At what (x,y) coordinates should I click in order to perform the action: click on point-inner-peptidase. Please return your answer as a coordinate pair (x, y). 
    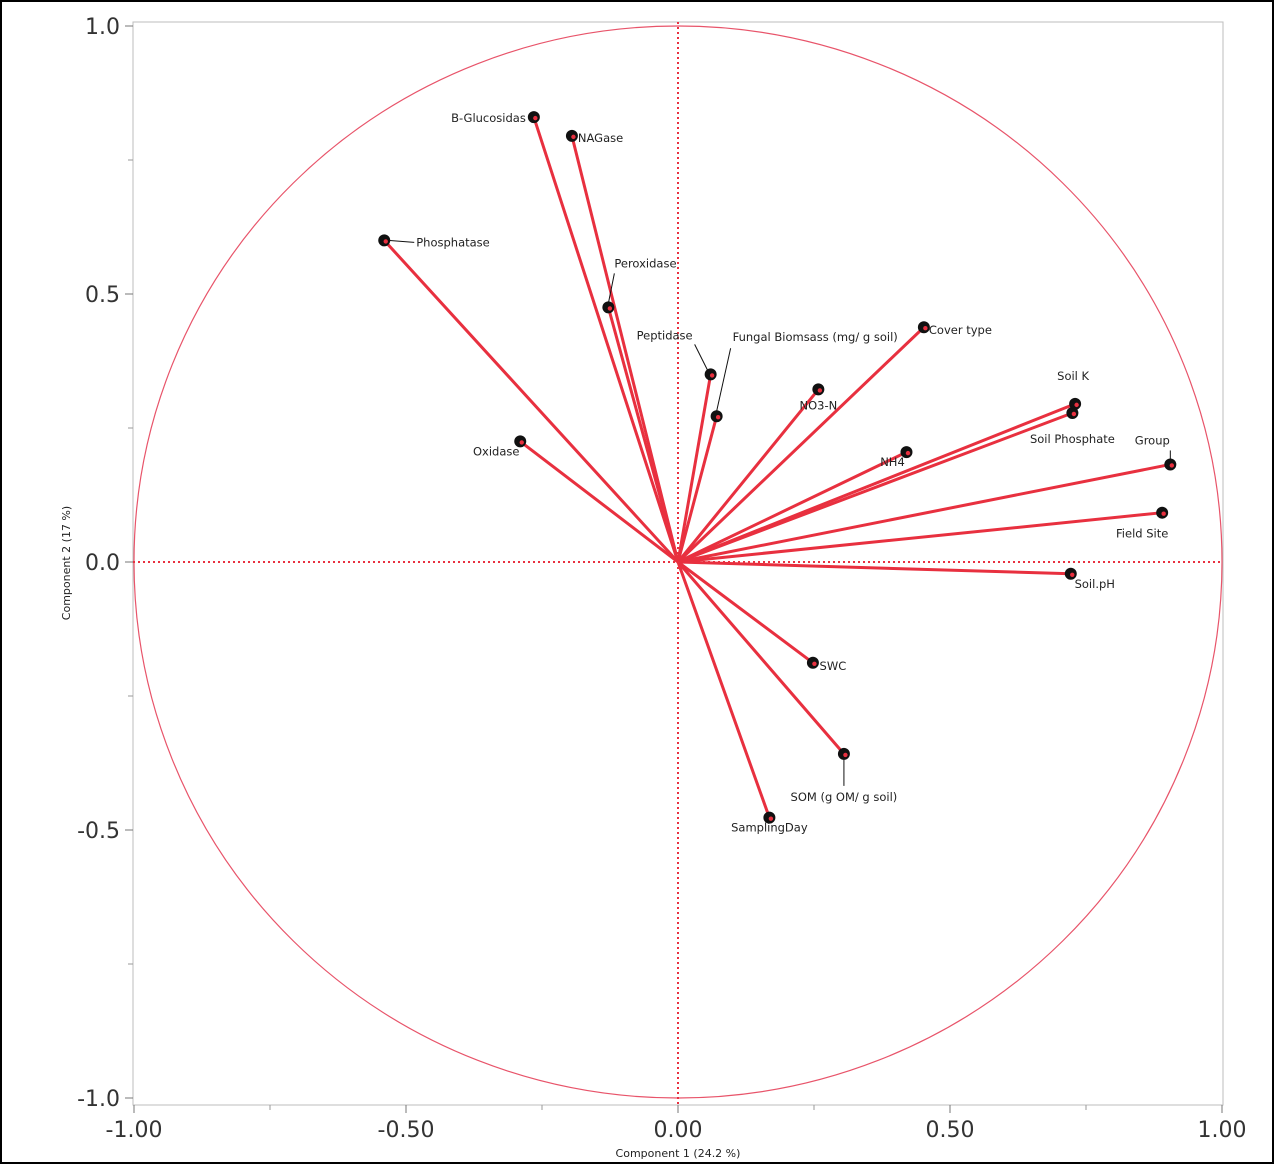
    Looking at the image, I should click on (712, 375).